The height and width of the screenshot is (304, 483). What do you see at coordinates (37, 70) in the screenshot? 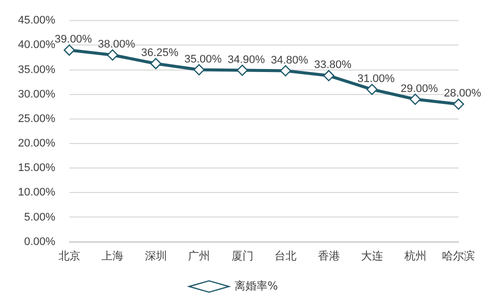
I see `y-tick-label: 35.00%` at bounding box center [37, 70].